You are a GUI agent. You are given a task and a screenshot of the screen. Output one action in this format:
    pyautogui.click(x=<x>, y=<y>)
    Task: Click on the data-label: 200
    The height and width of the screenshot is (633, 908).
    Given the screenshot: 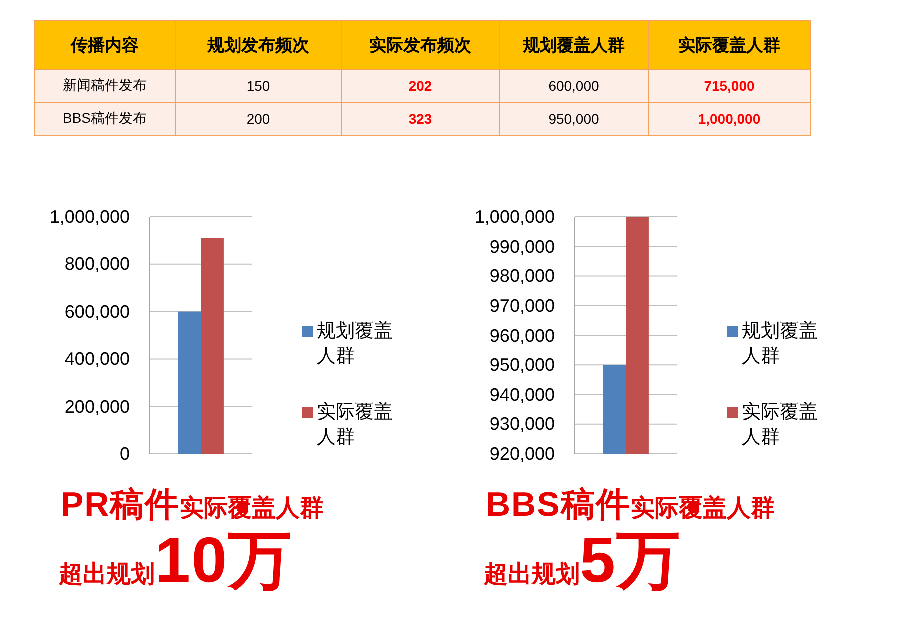 What is the action you would take?
    pyautogui.click(x=258, y=119)
    